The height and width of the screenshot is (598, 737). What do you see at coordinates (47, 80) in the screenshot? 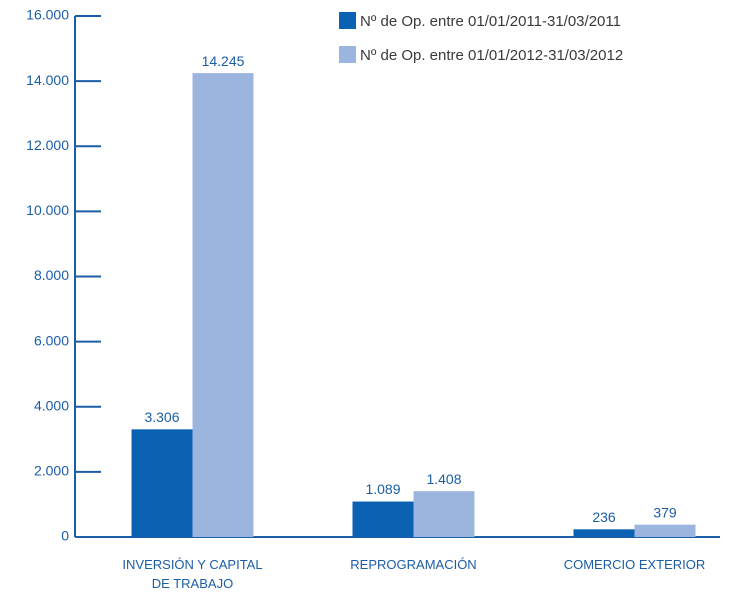
I see `y-tick-label: 14.000` at bounding box center [47, 80].